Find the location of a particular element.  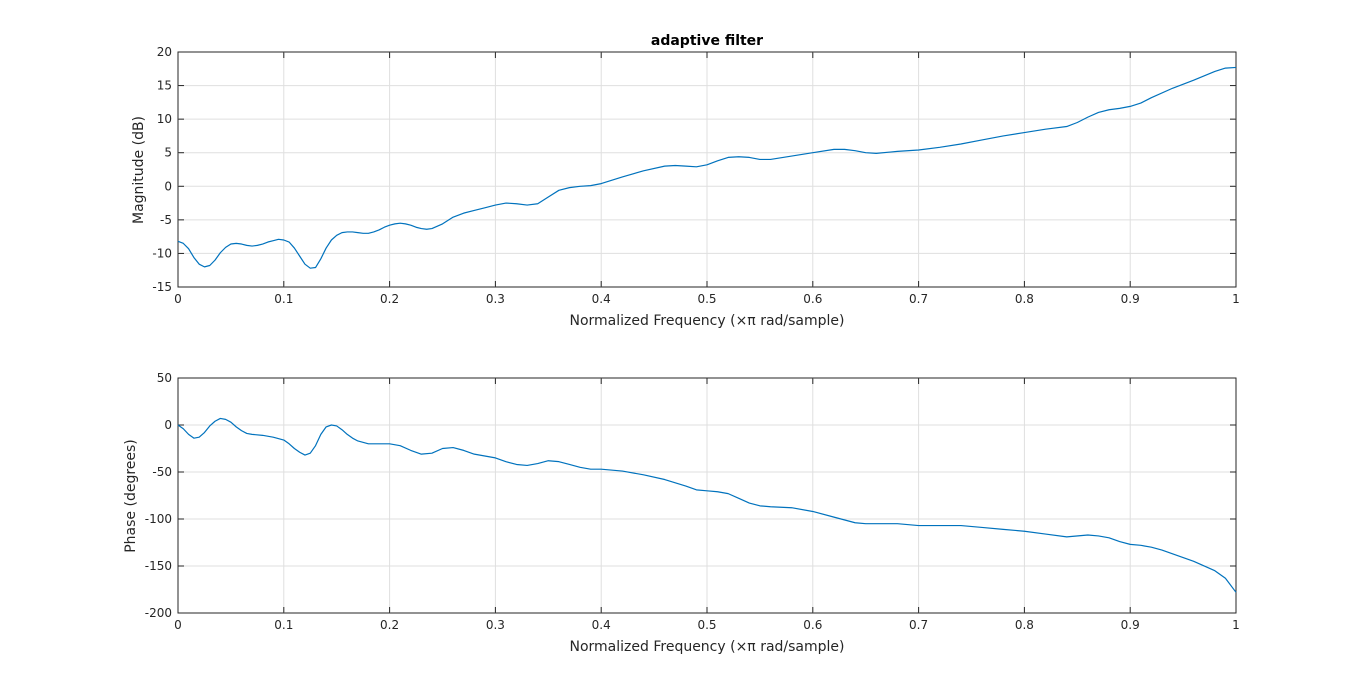

magnitude-y-axis-label: Magnitude (dB) is located at coordinates (139, 170).